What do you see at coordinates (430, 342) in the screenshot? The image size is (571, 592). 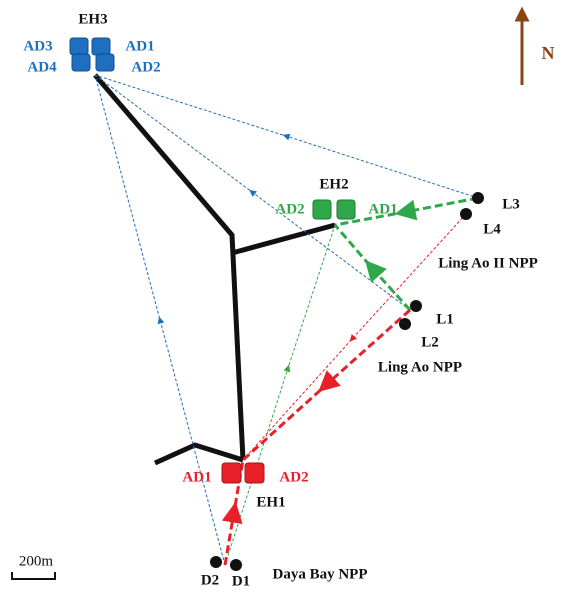 I see `core-label: L2` at bounding box center [430, 342].